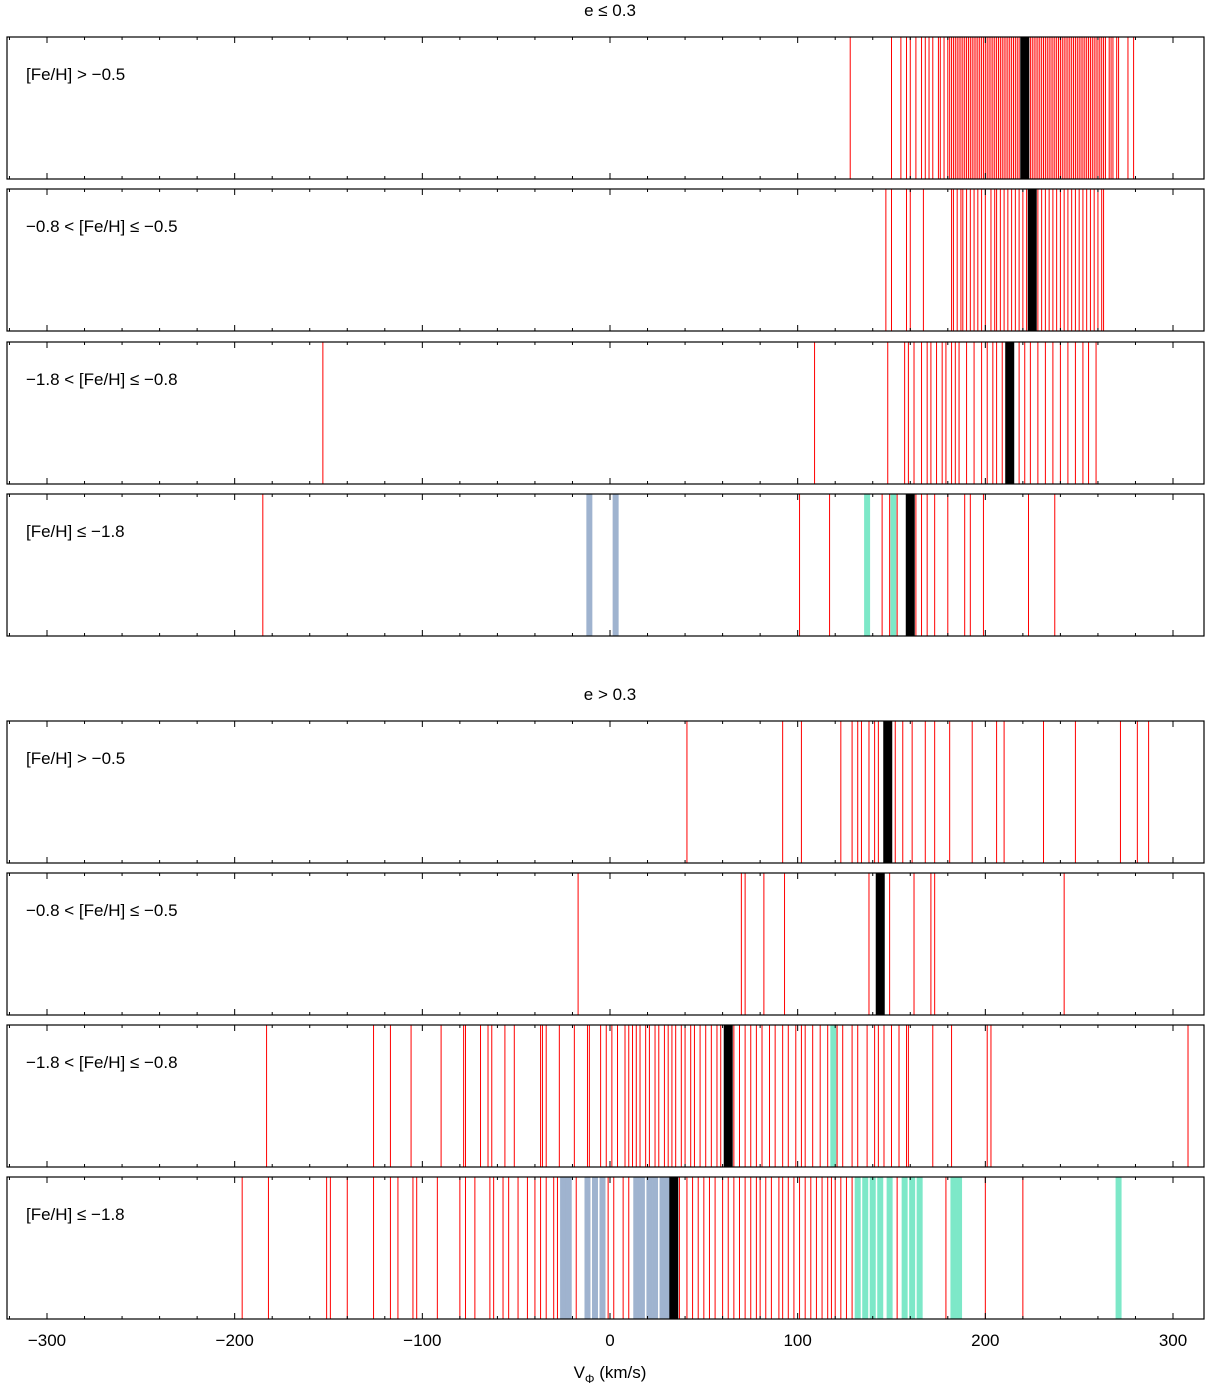  What do you see at coordinates (1173, 1340) in the screenshot?
I see `x-tick-label: 300` at bounding box center [1173, 1340].